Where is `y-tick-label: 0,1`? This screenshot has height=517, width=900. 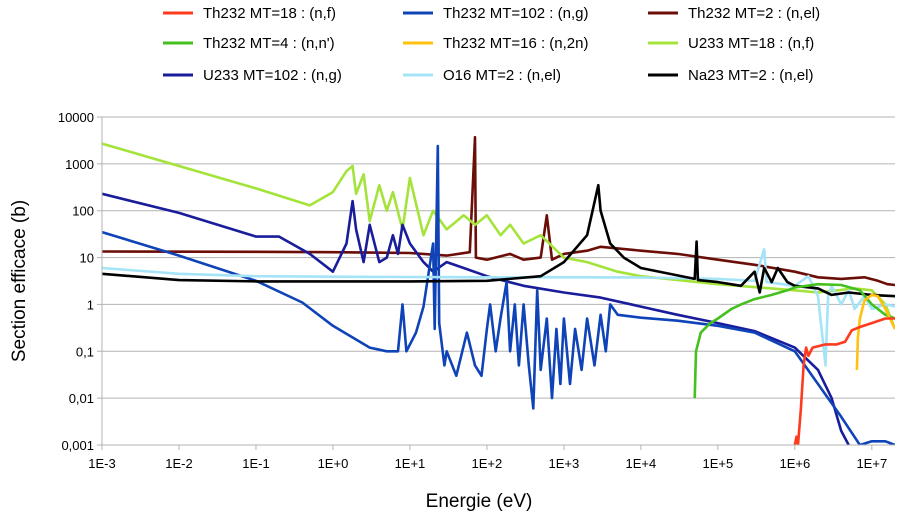 y-tick-label: 0,1 is located at coordinates (85, 351).